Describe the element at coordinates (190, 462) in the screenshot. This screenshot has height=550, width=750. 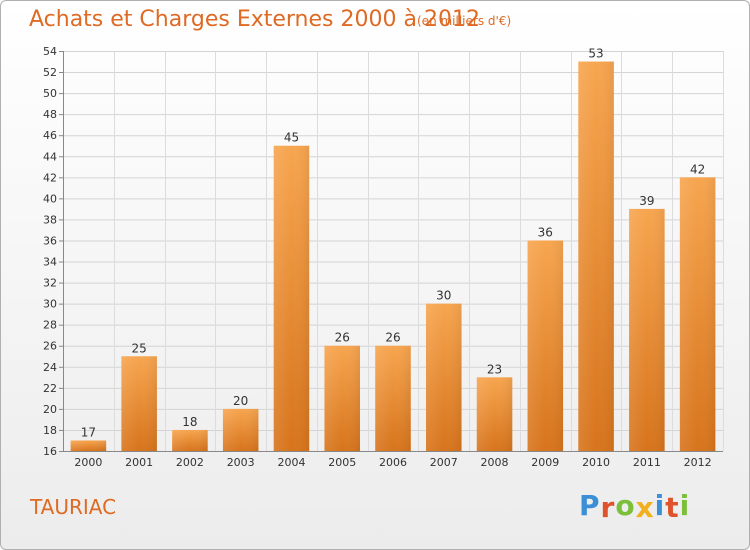
I see `x-tick-label: 2002` at that location.